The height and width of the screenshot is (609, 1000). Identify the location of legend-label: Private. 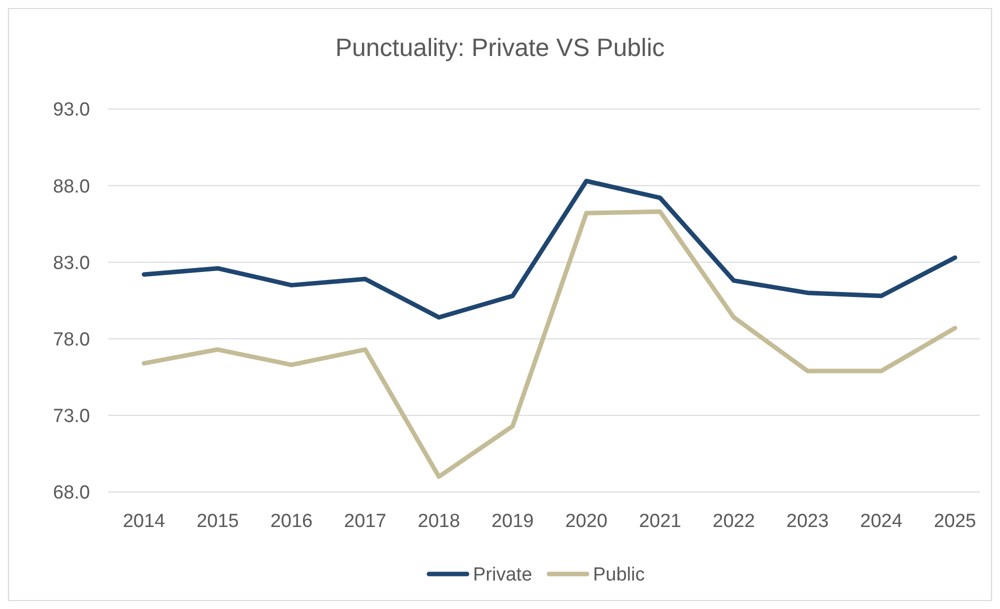
(502, 575).